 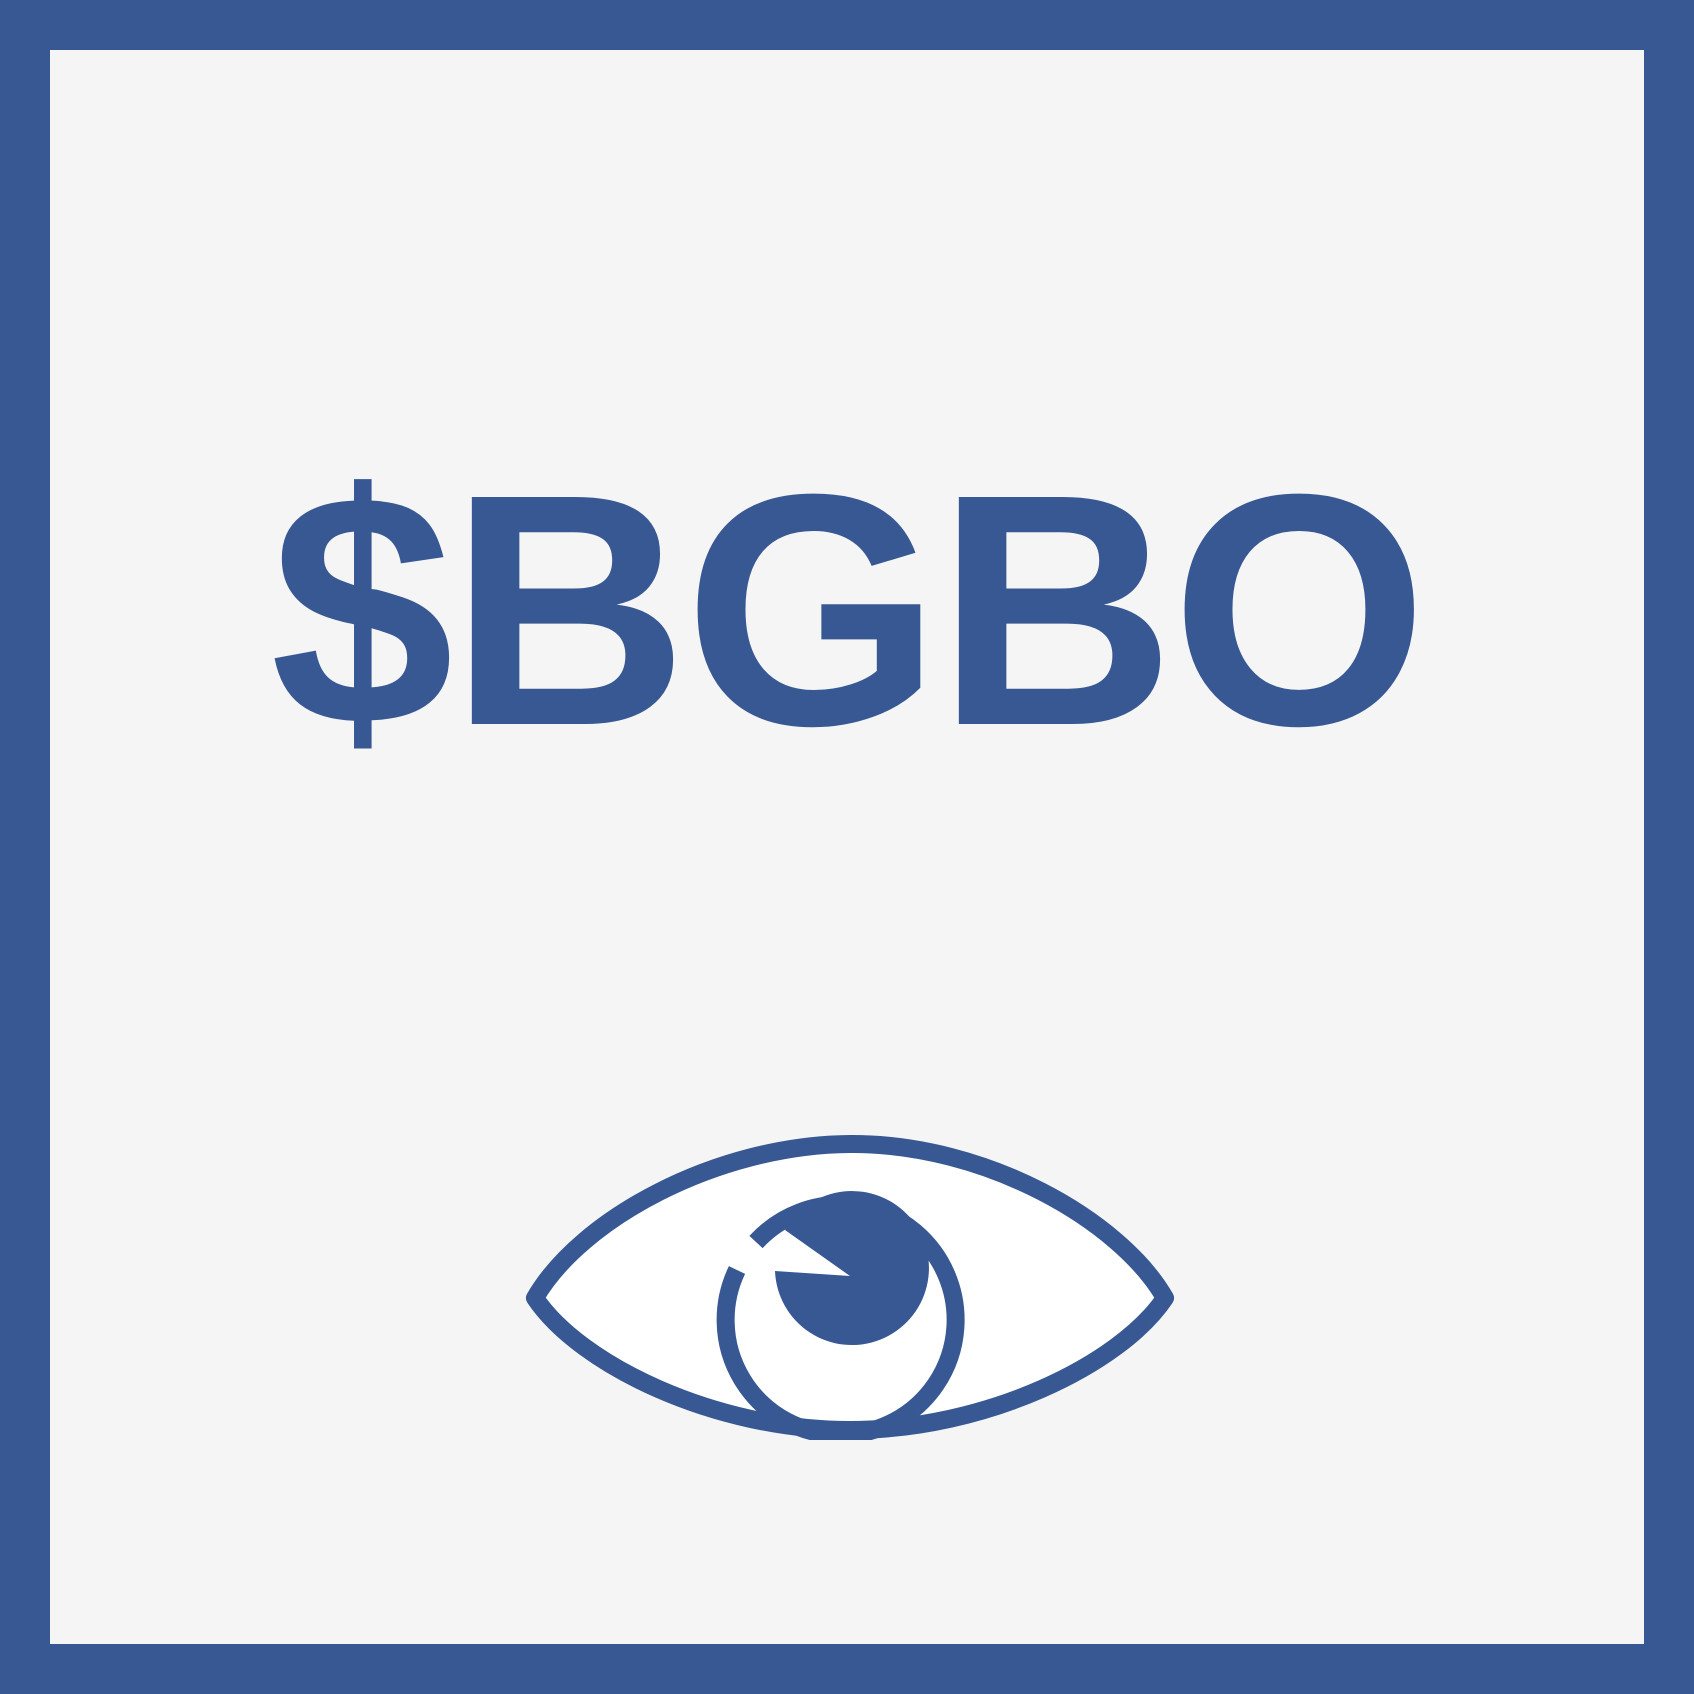 I want to click on eye-icon, so click(x=850, y=1287).